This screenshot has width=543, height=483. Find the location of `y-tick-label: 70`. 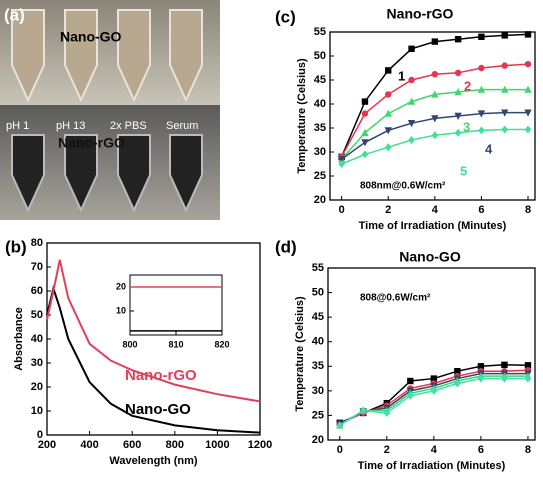

y-tick-label: 70 is located at coordinates (37, 267).